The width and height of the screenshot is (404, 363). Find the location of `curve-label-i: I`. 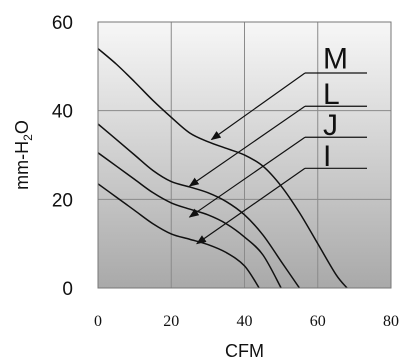

curve-label-i: I is located at coordinates (327, 156).